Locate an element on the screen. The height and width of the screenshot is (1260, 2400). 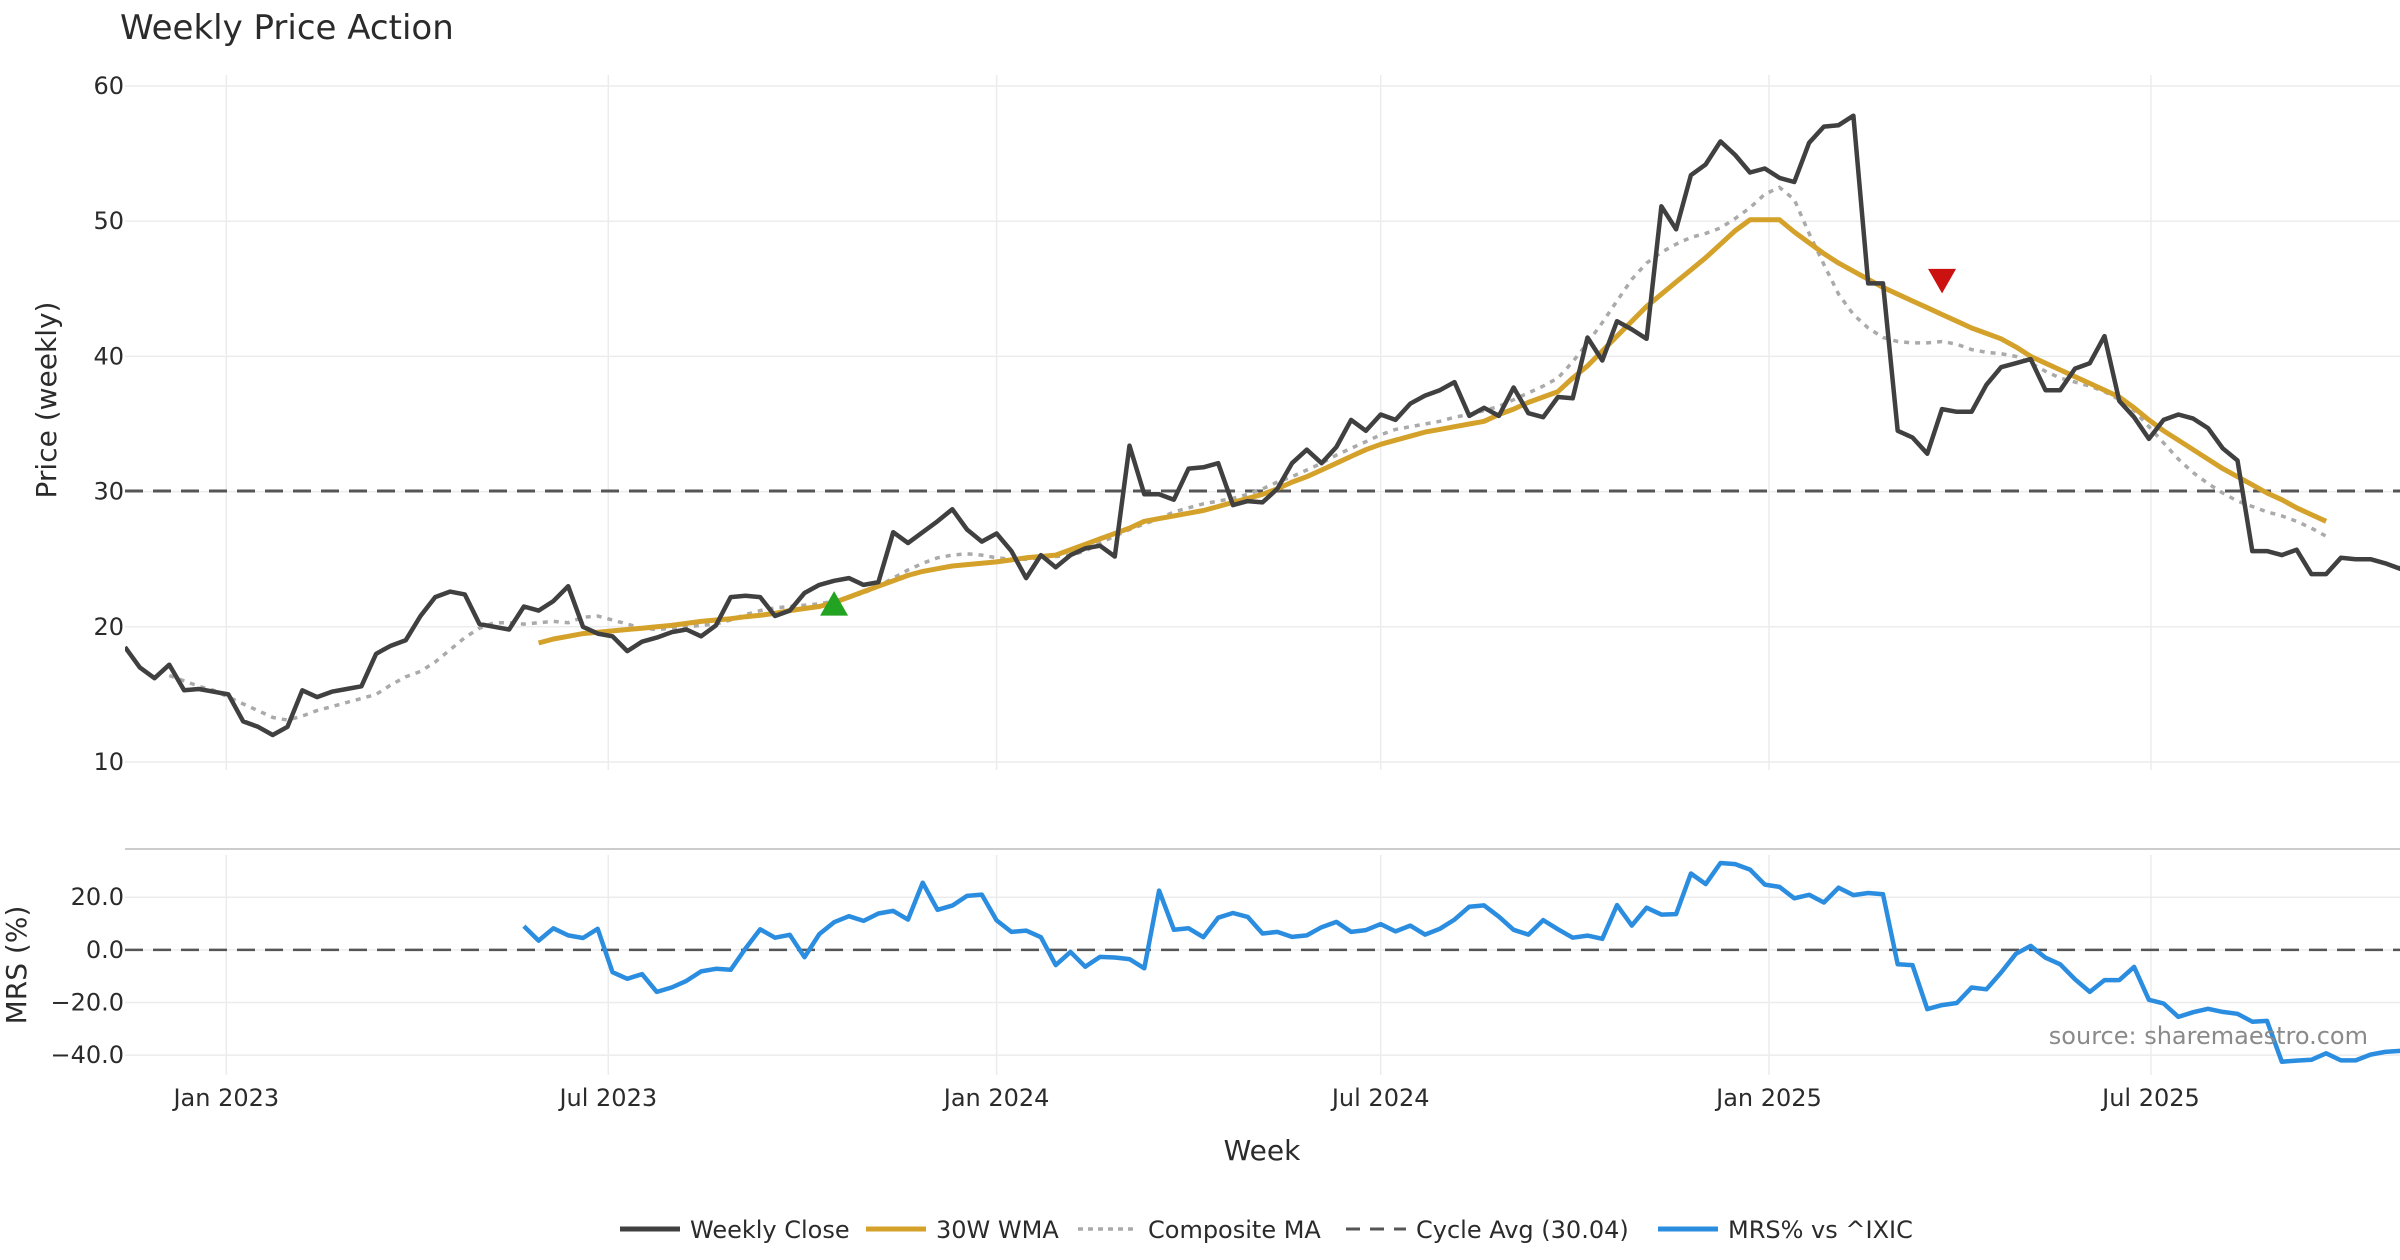
legend-label: MRS% vs ^IXIC is located at coordinates (1820, 1230).